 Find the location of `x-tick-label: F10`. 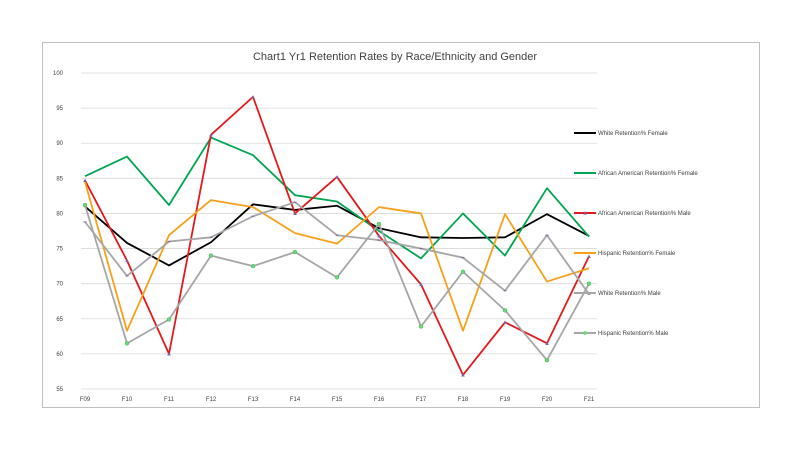

x-tick-label: F10 is located at coordinates (127, 400).